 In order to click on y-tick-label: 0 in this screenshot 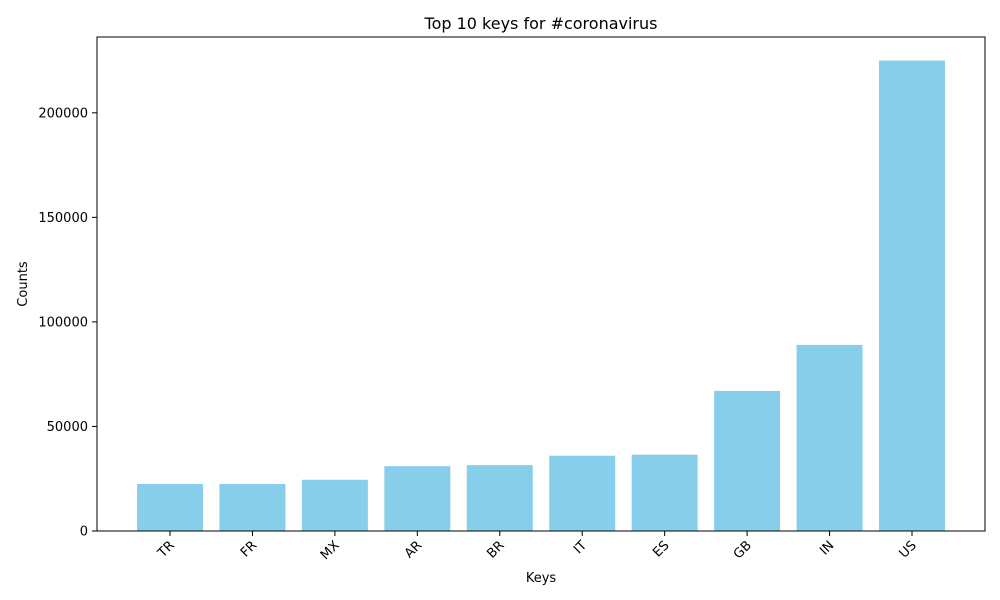, I will do `click(84, 532)`.